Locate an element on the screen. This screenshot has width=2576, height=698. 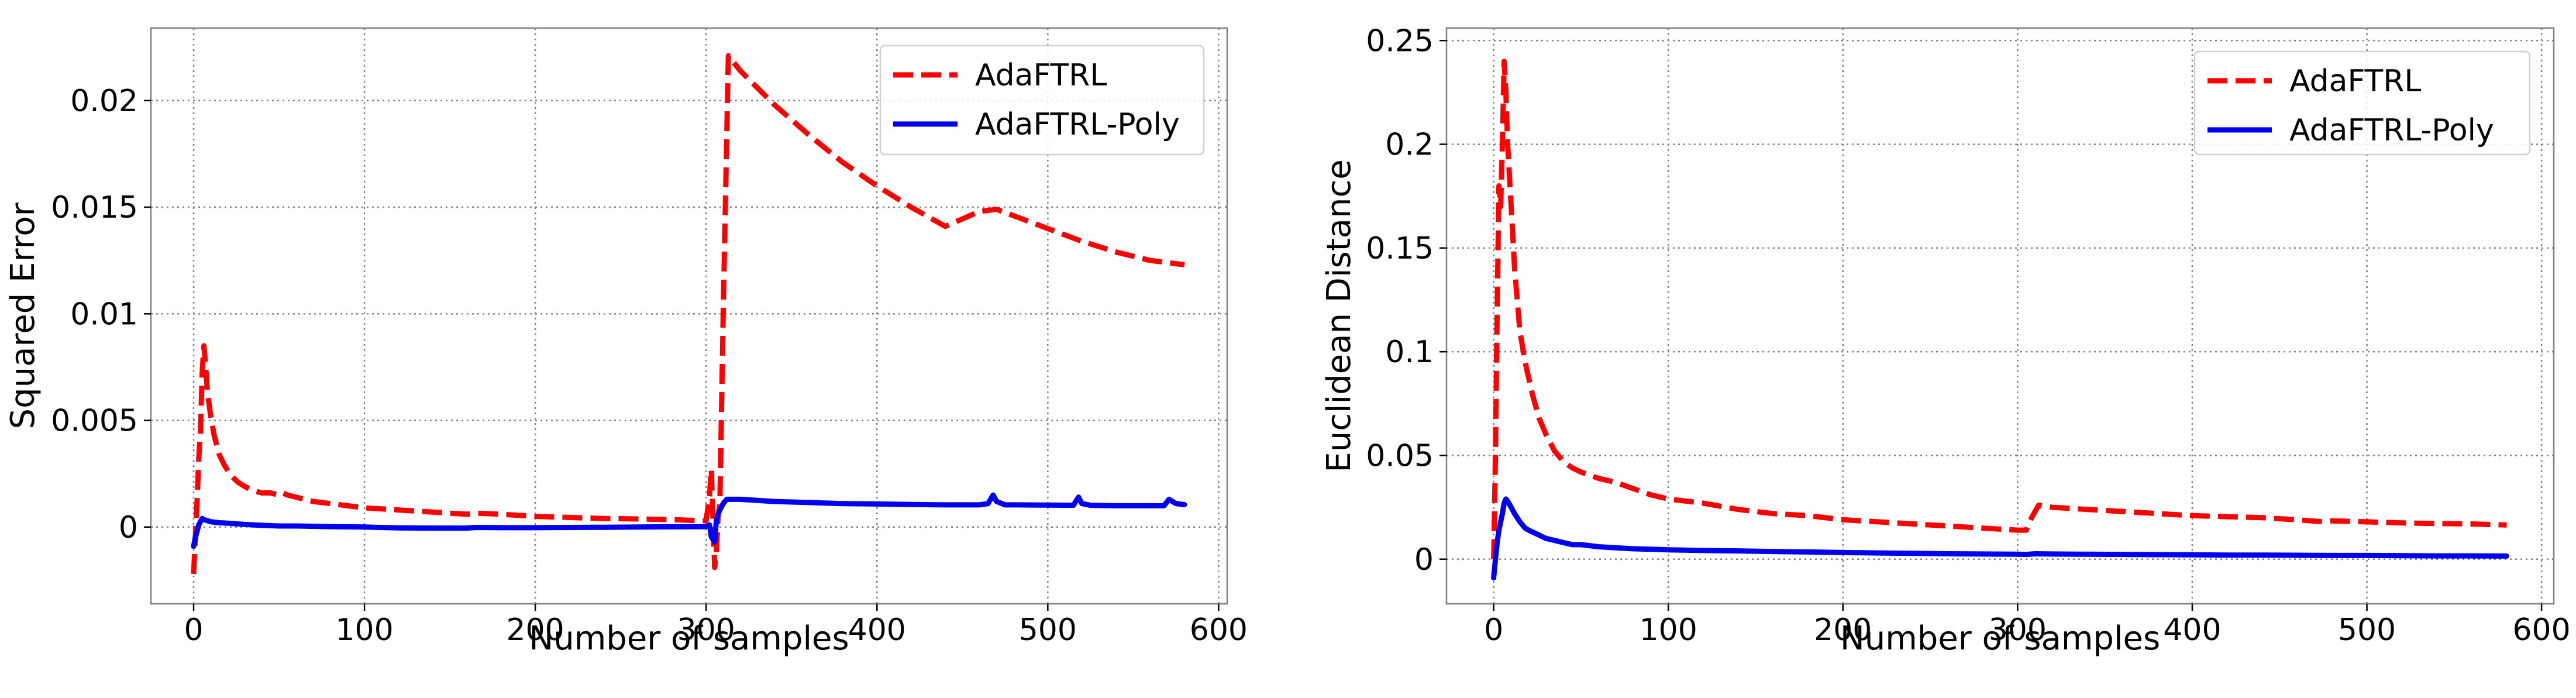
y-tick-label: 0.005 is located at coordinates (94, 422).